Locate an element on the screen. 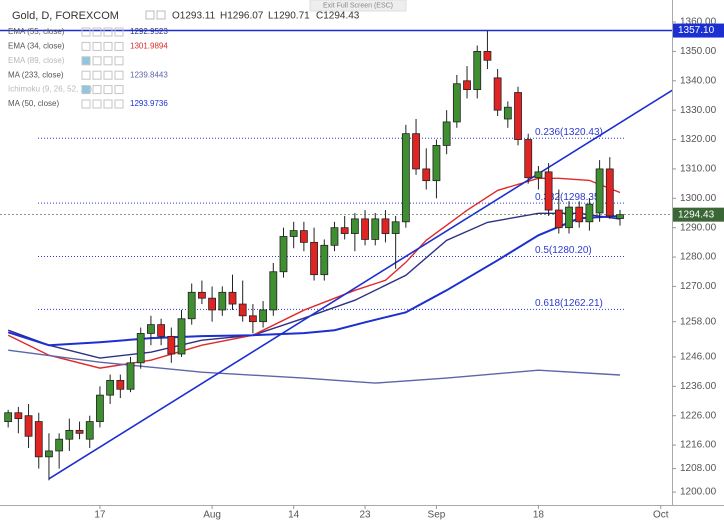 The width and height of the screenshot is (724, 523). price-label: 1294.43 is located at coordinates (696, 214).